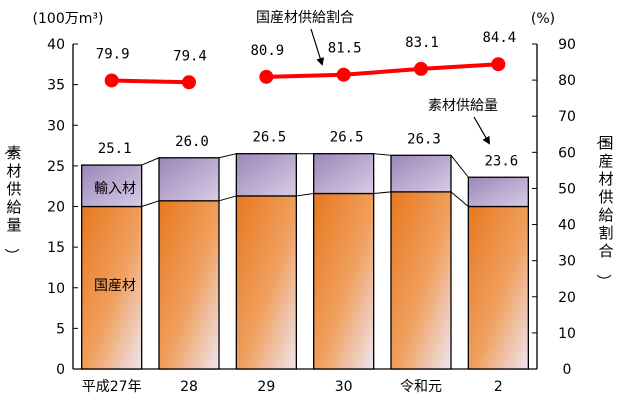  I want to click on total-labels: 25.1 26.0 26.5 26.5 26.3 23.6, so click(308, 150).